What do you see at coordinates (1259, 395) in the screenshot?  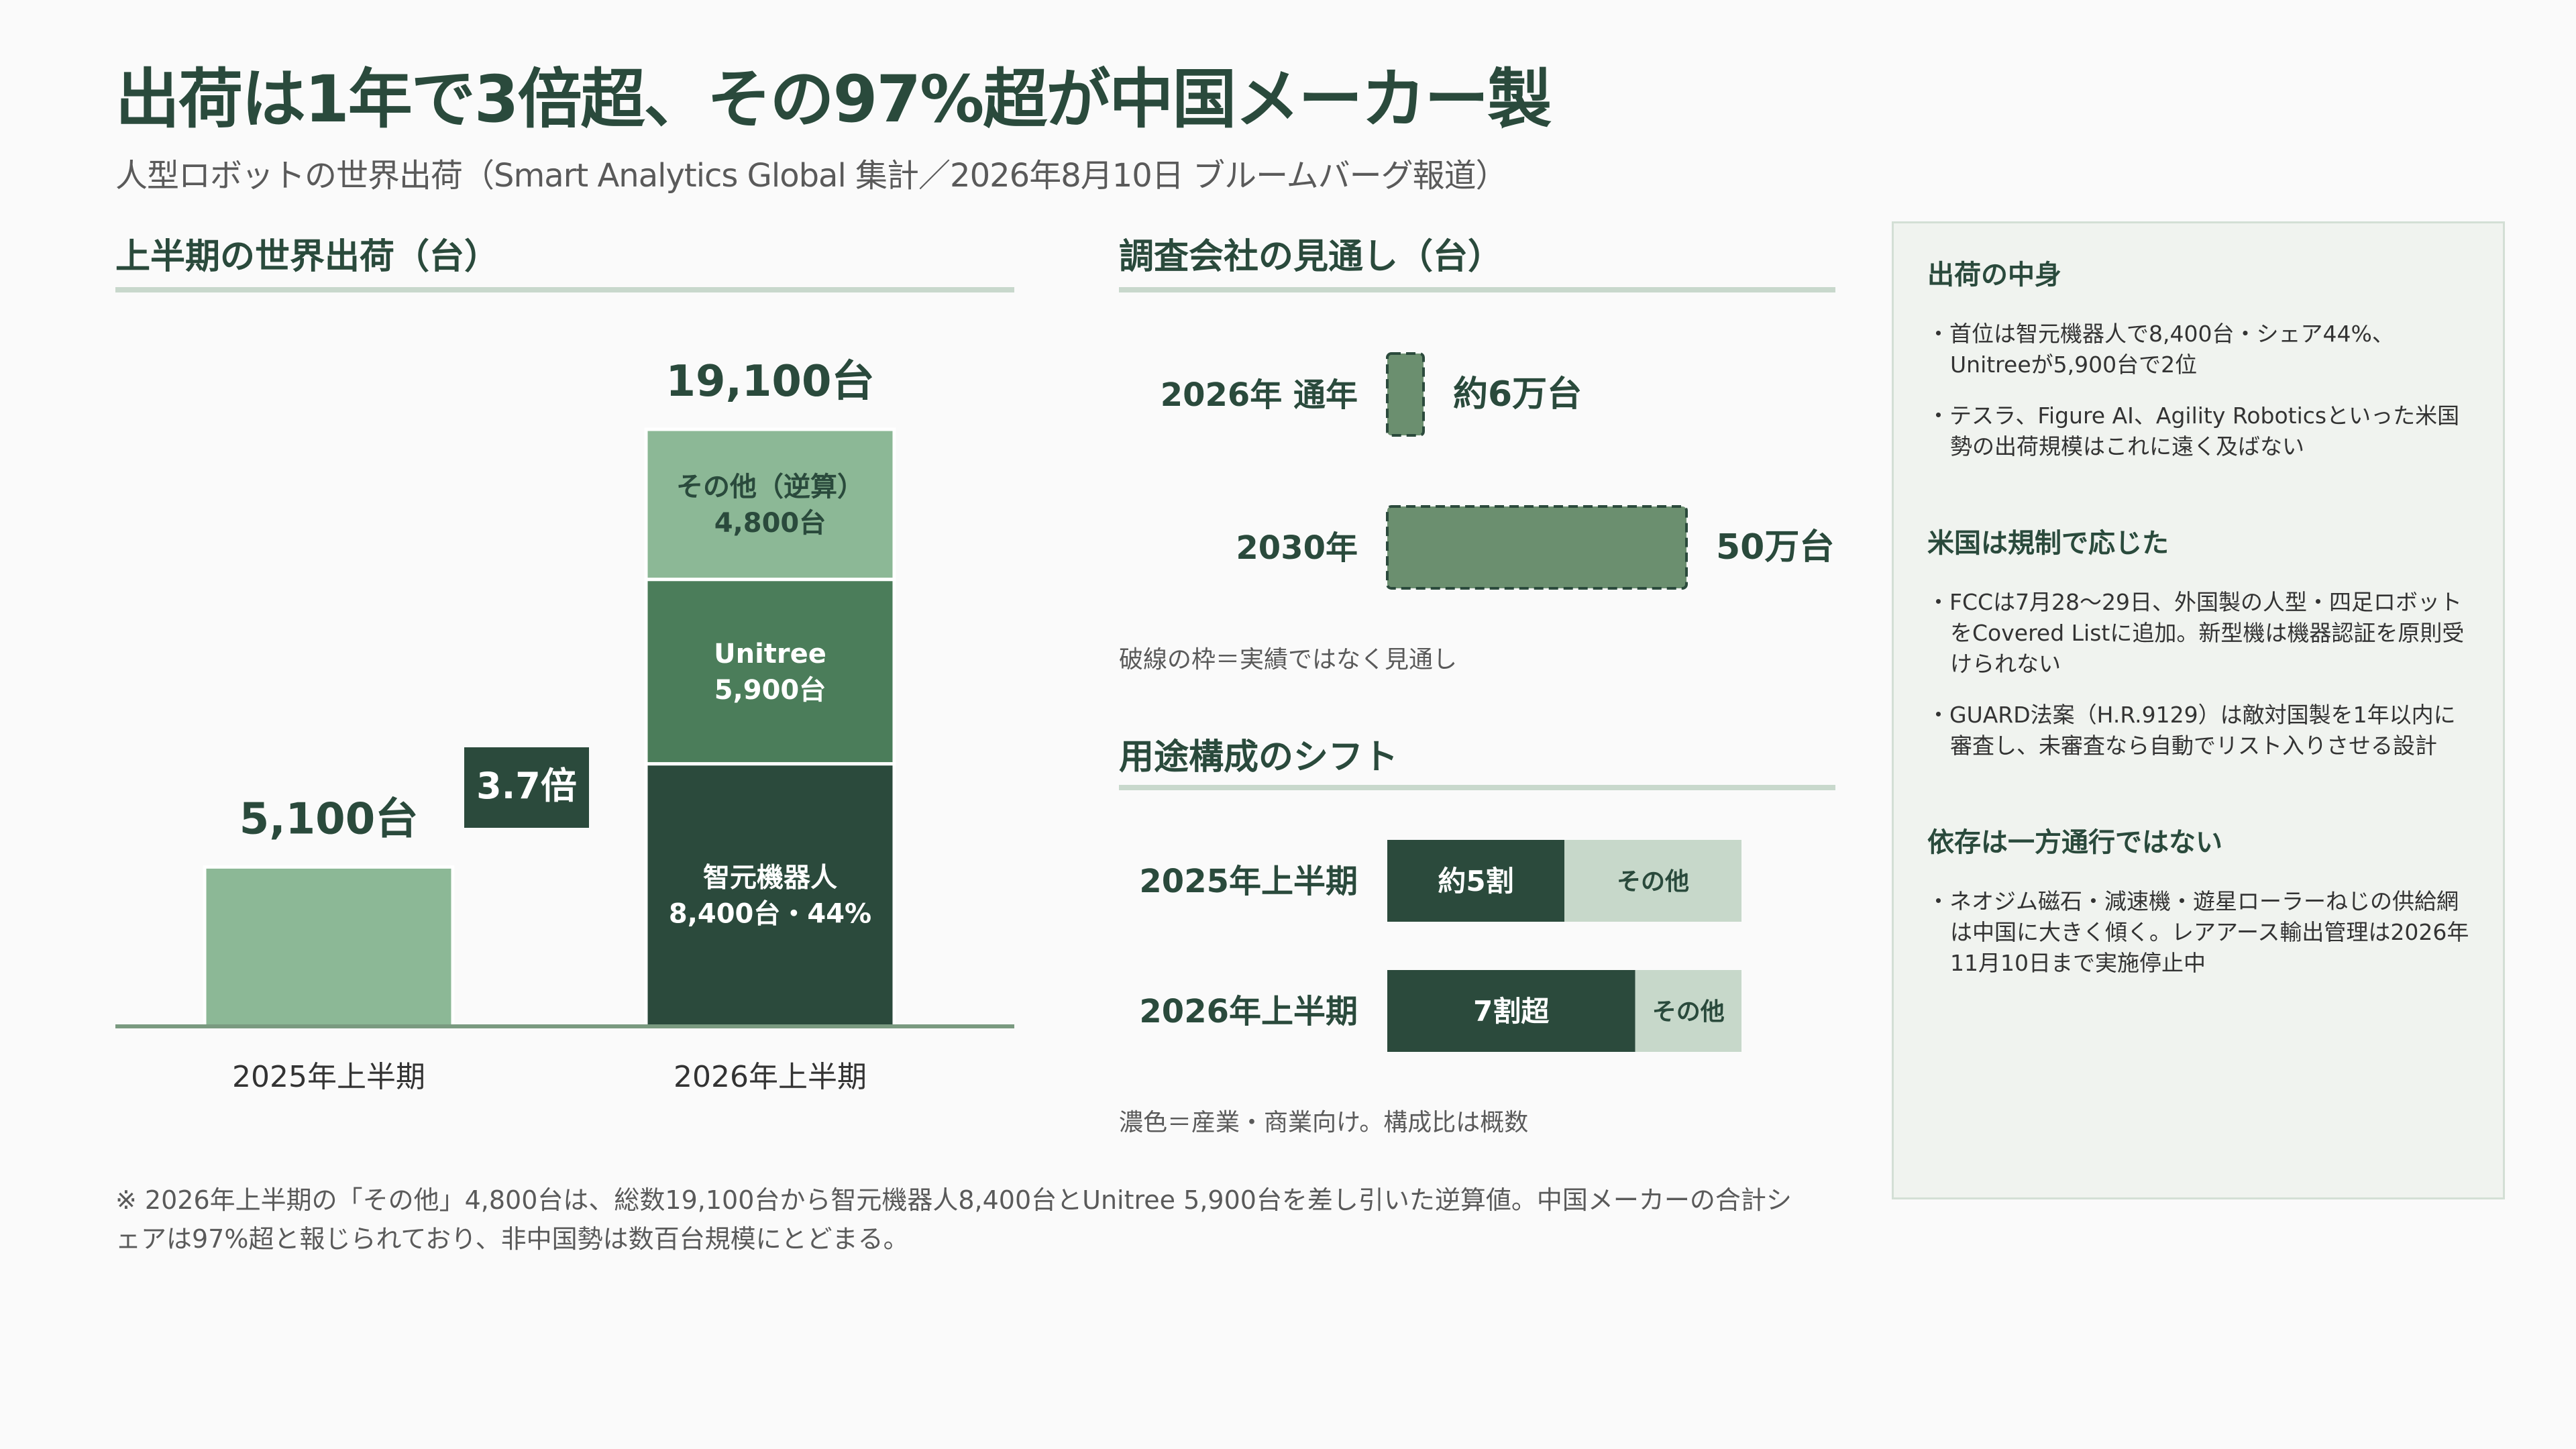 I see `forecast-category-label: 2026年 通年` at bounding box center [1259, 395].